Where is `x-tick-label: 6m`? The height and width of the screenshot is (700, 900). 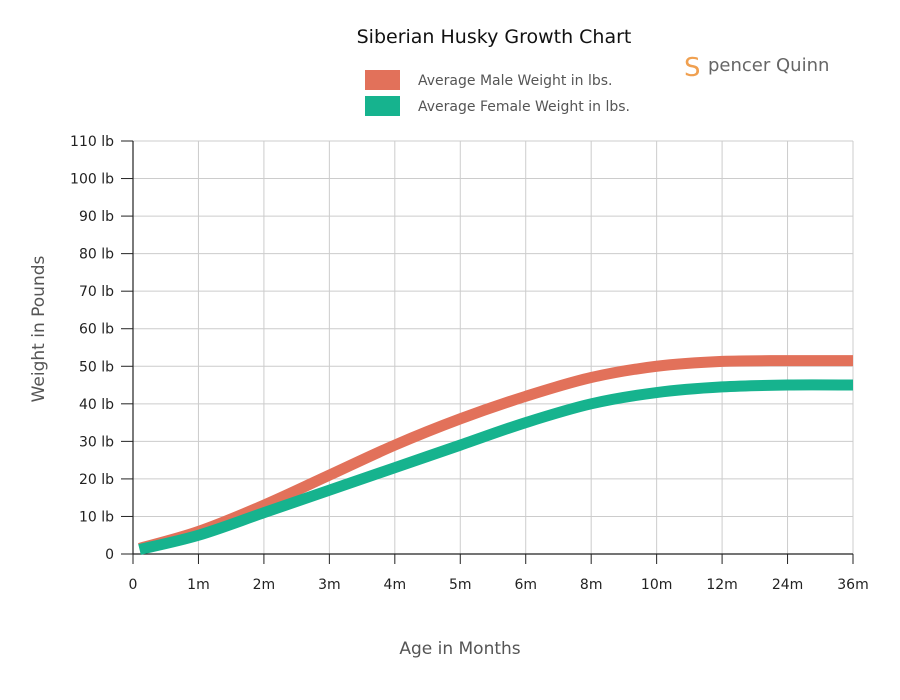
x-tick-label: 6m is located at coordinates (525, 585).